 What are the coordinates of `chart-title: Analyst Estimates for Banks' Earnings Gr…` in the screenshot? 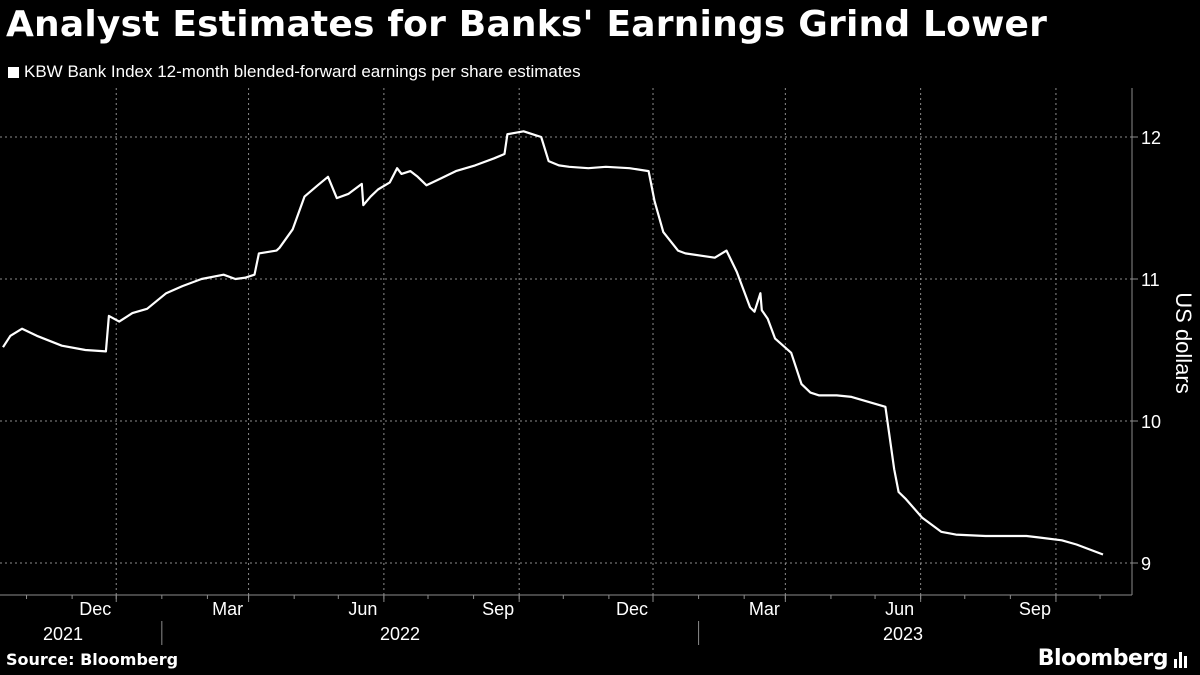 It's located at (527, 24).